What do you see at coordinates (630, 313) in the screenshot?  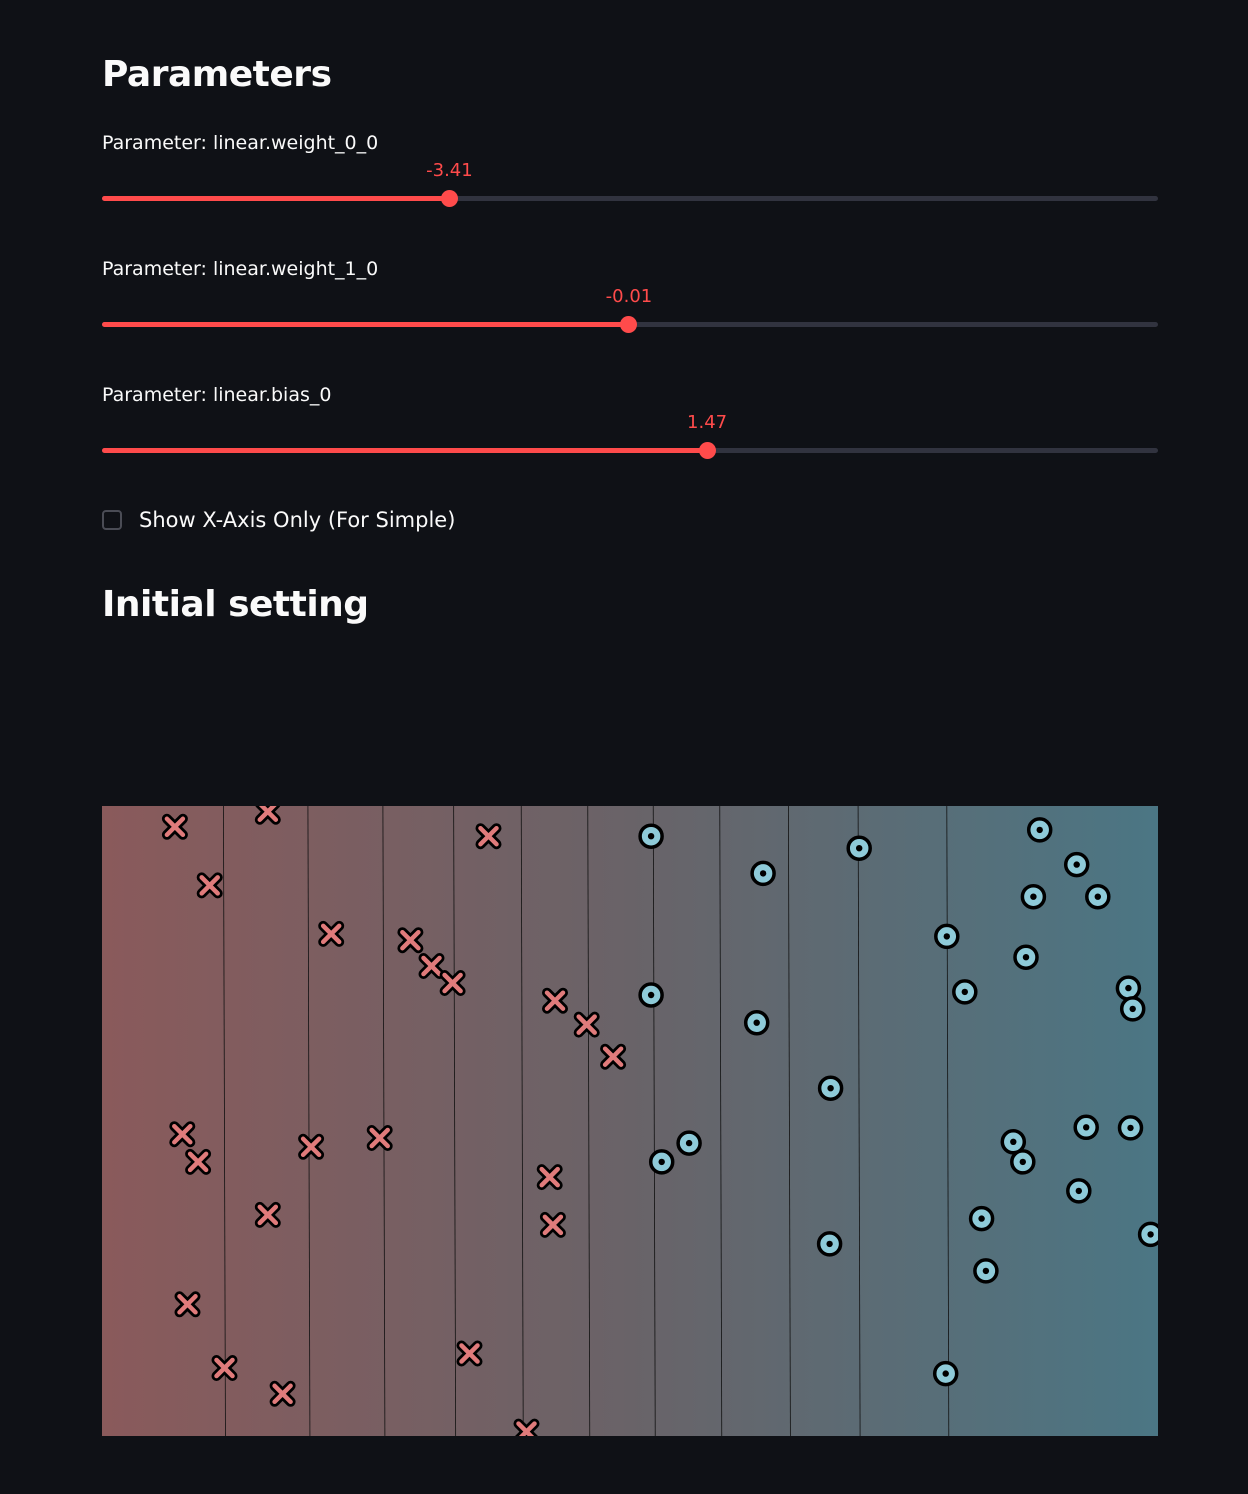 I see `slider-weight-1-0: Parameter: linear.weight_1_0 -0.01` at bounding box center [630, 313].